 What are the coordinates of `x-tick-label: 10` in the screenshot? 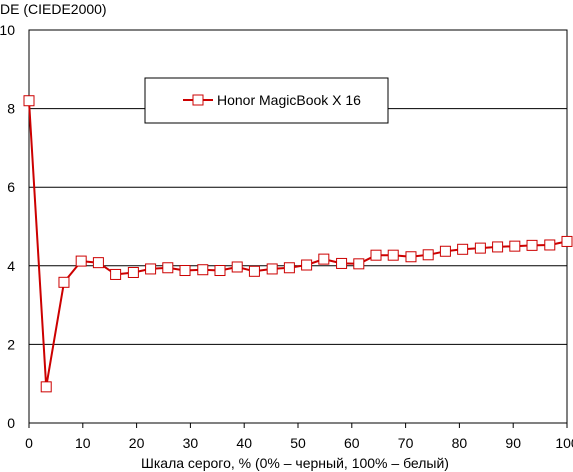 It's located at (83, 443).